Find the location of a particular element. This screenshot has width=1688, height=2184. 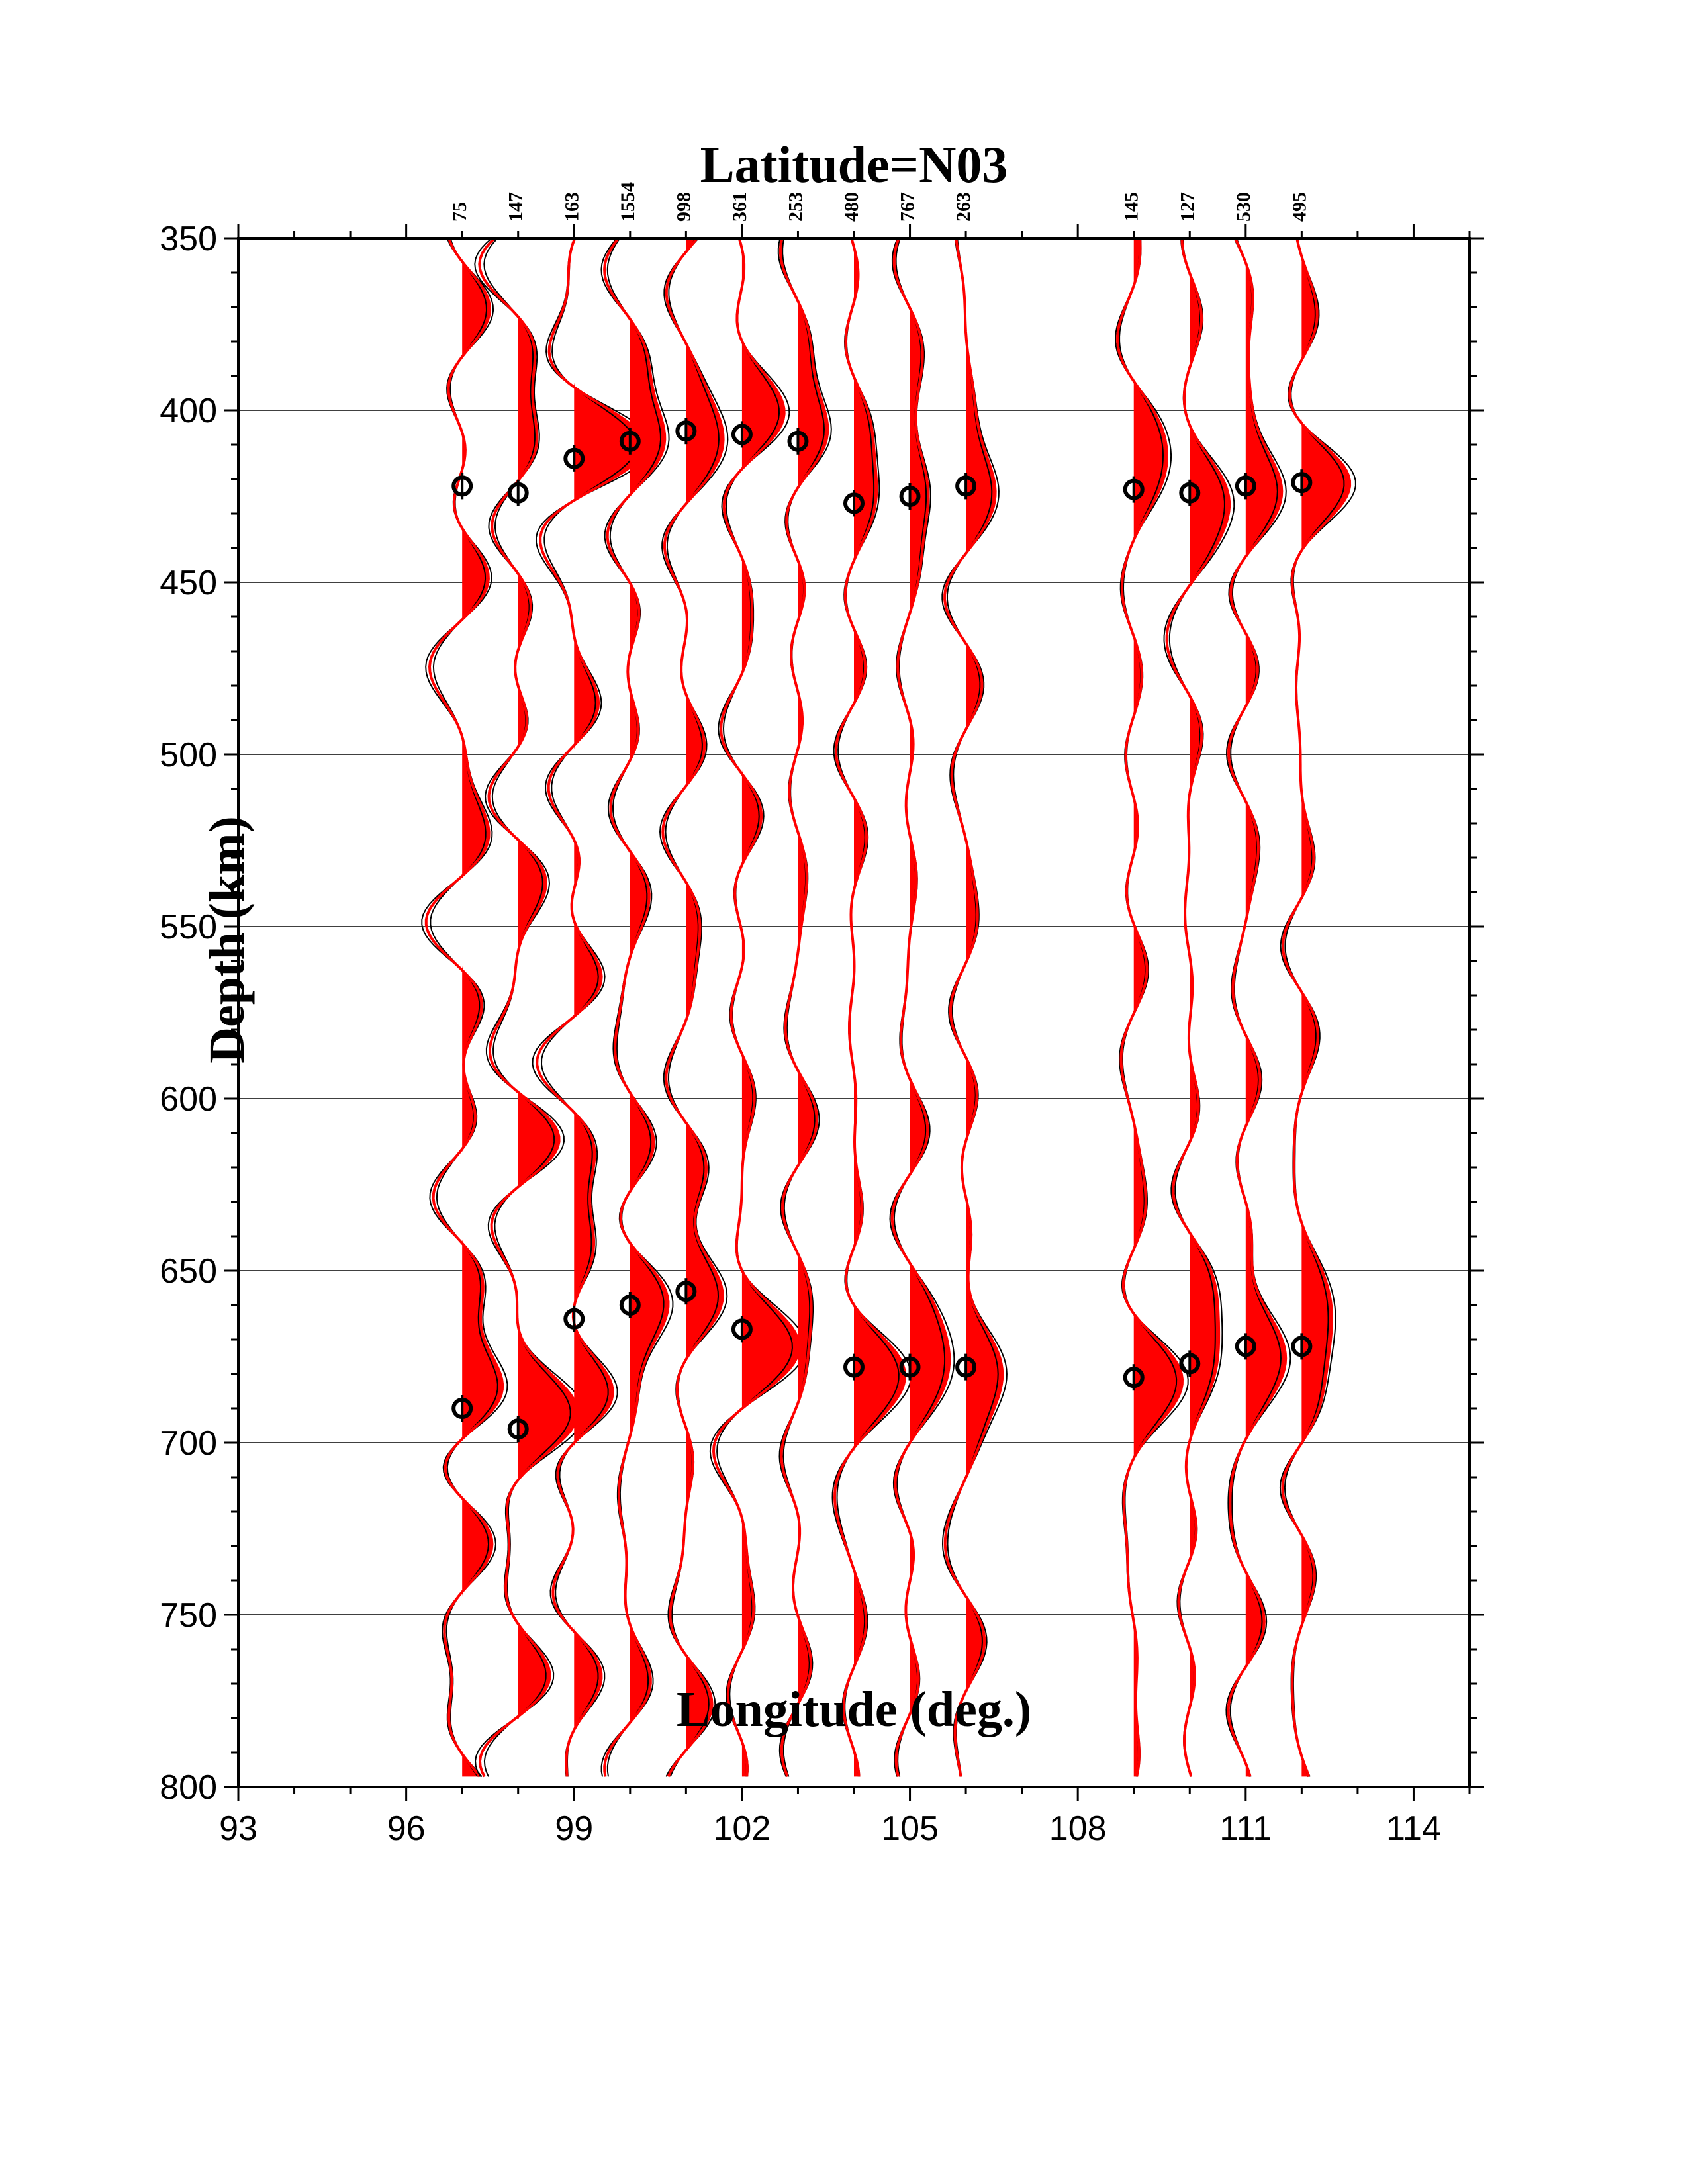

chart-title: Latitude=N03 is located at coordinates (854, 164).